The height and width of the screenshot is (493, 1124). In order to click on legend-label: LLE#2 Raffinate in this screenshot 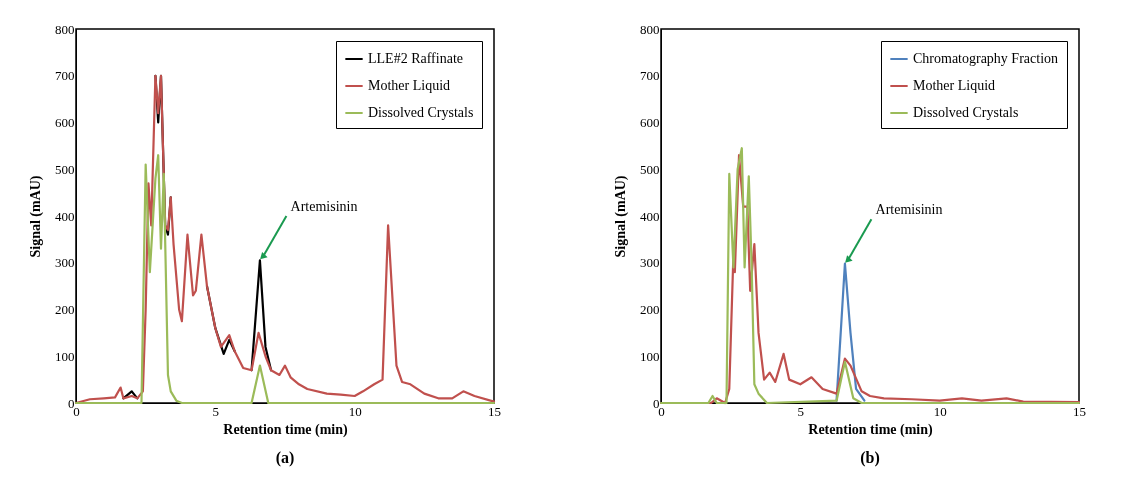, I will do `click(415, 58)`.